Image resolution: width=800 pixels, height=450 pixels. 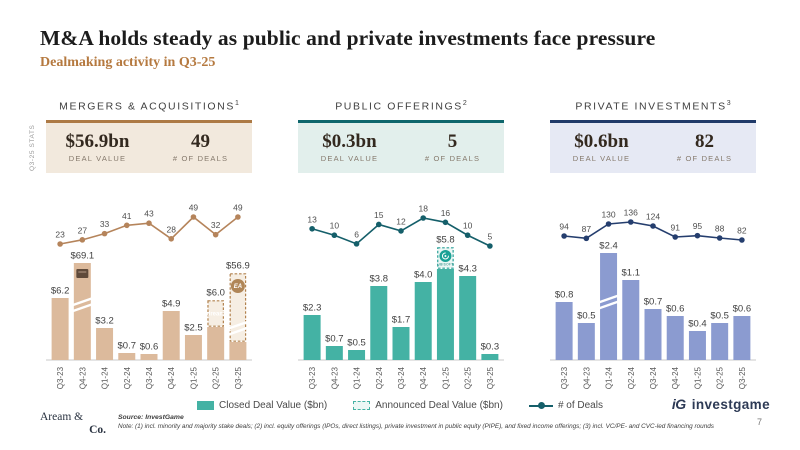 I want to click on deal-count: 5, so click(x=452, y=142).